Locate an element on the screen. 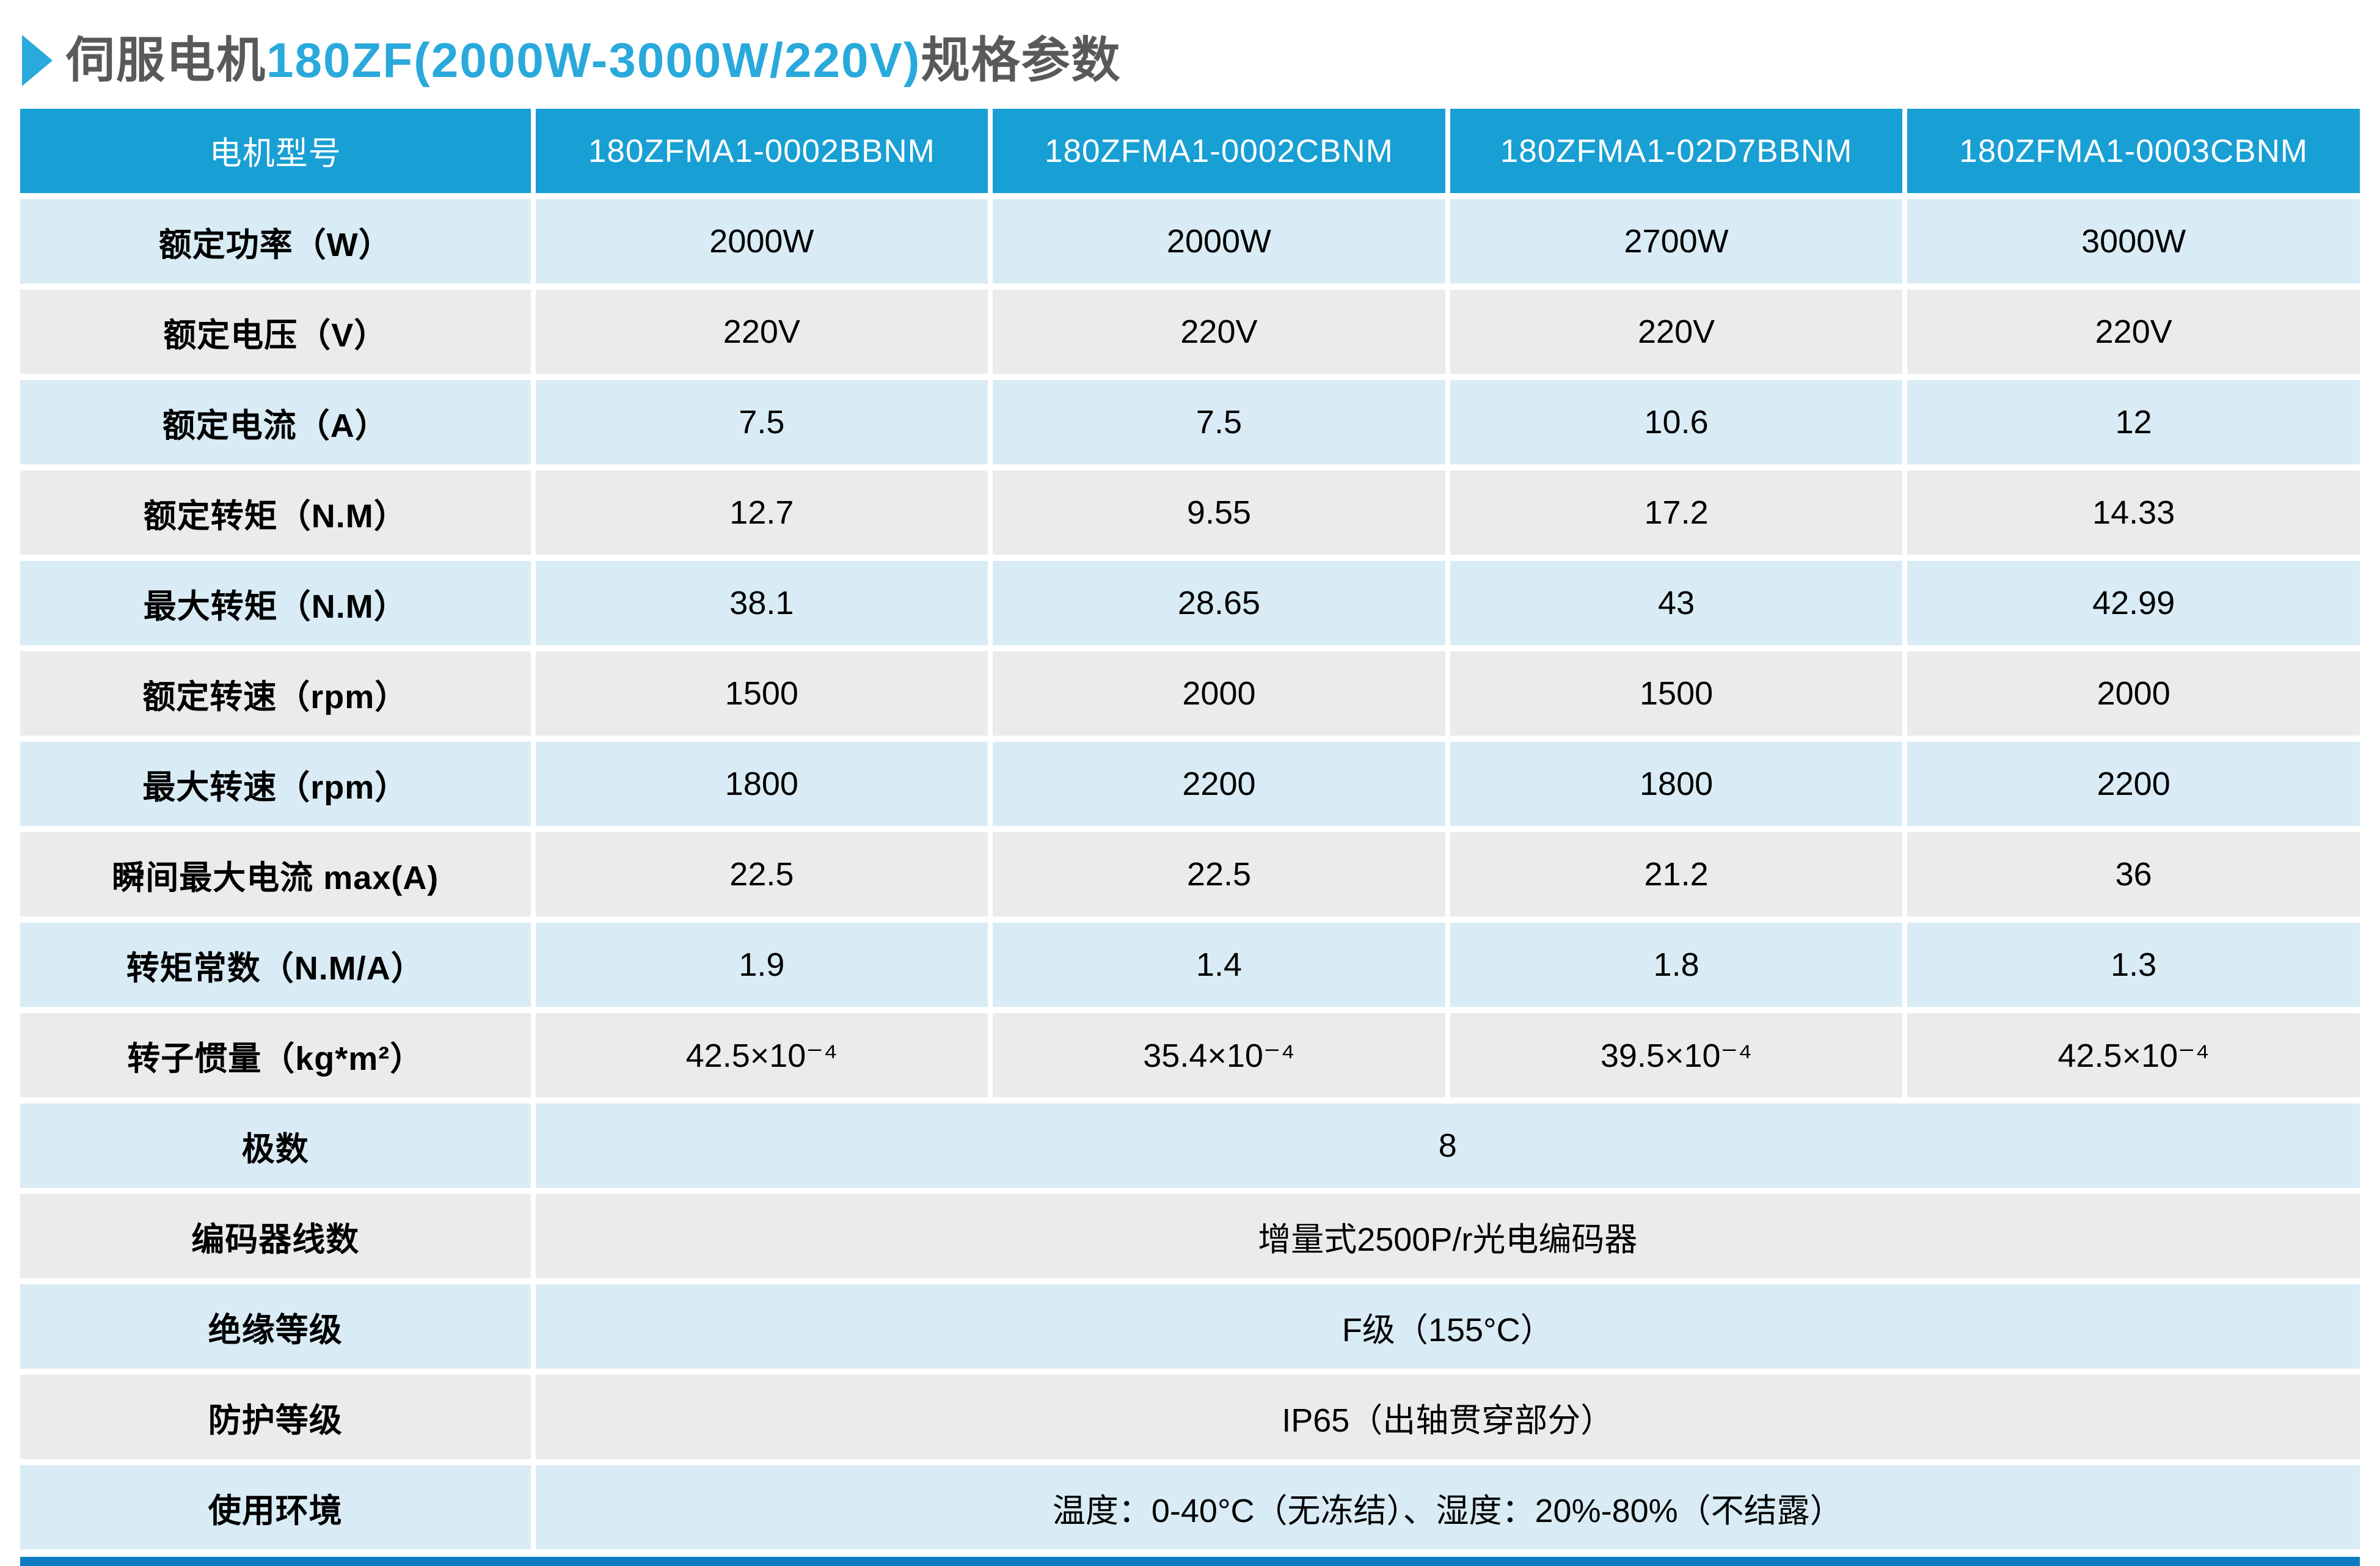 This screenshot has width=2380, height=1566. row-label: 额定转速（rpm） is located at coordinates (275, 693).